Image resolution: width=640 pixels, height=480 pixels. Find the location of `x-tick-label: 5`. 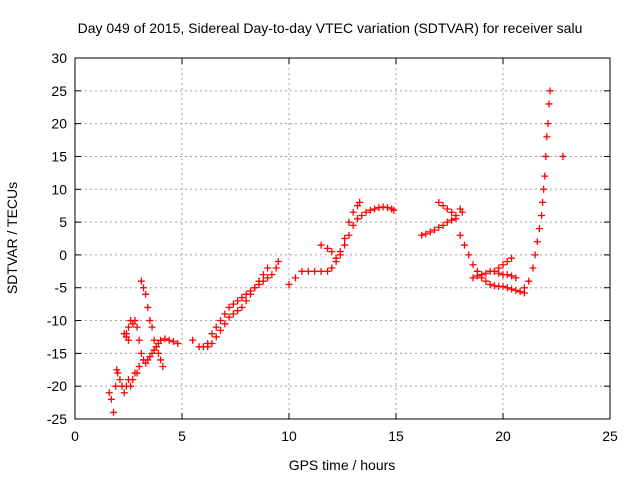

x-tick-label: 5 is located at coordinates (182, 436).